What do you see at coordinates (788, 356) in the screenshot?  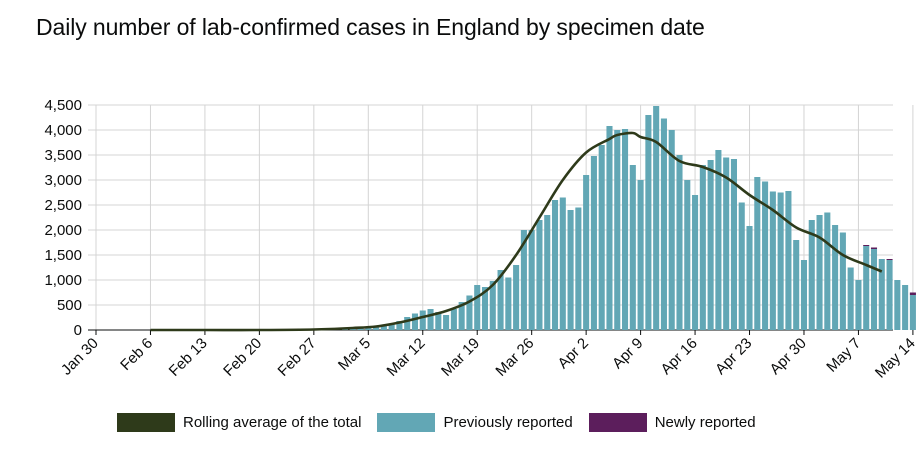 I see `x-tick-label: Apr 30` at bounding box center [788, 356].